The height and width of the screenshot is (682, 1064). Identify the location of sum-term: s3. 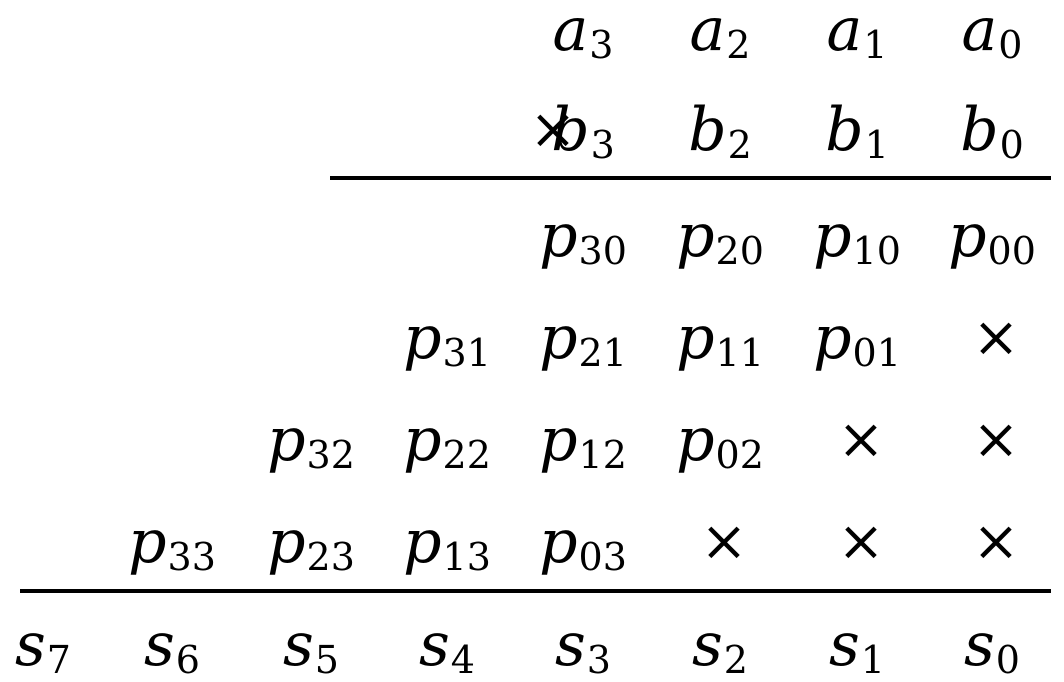
(583, 647).